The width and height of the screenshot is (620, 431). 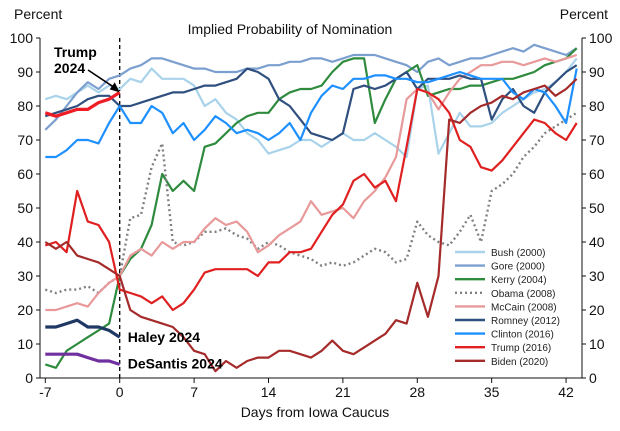 I want to click on annotation-arrow-head, so click(x=114, y=87).